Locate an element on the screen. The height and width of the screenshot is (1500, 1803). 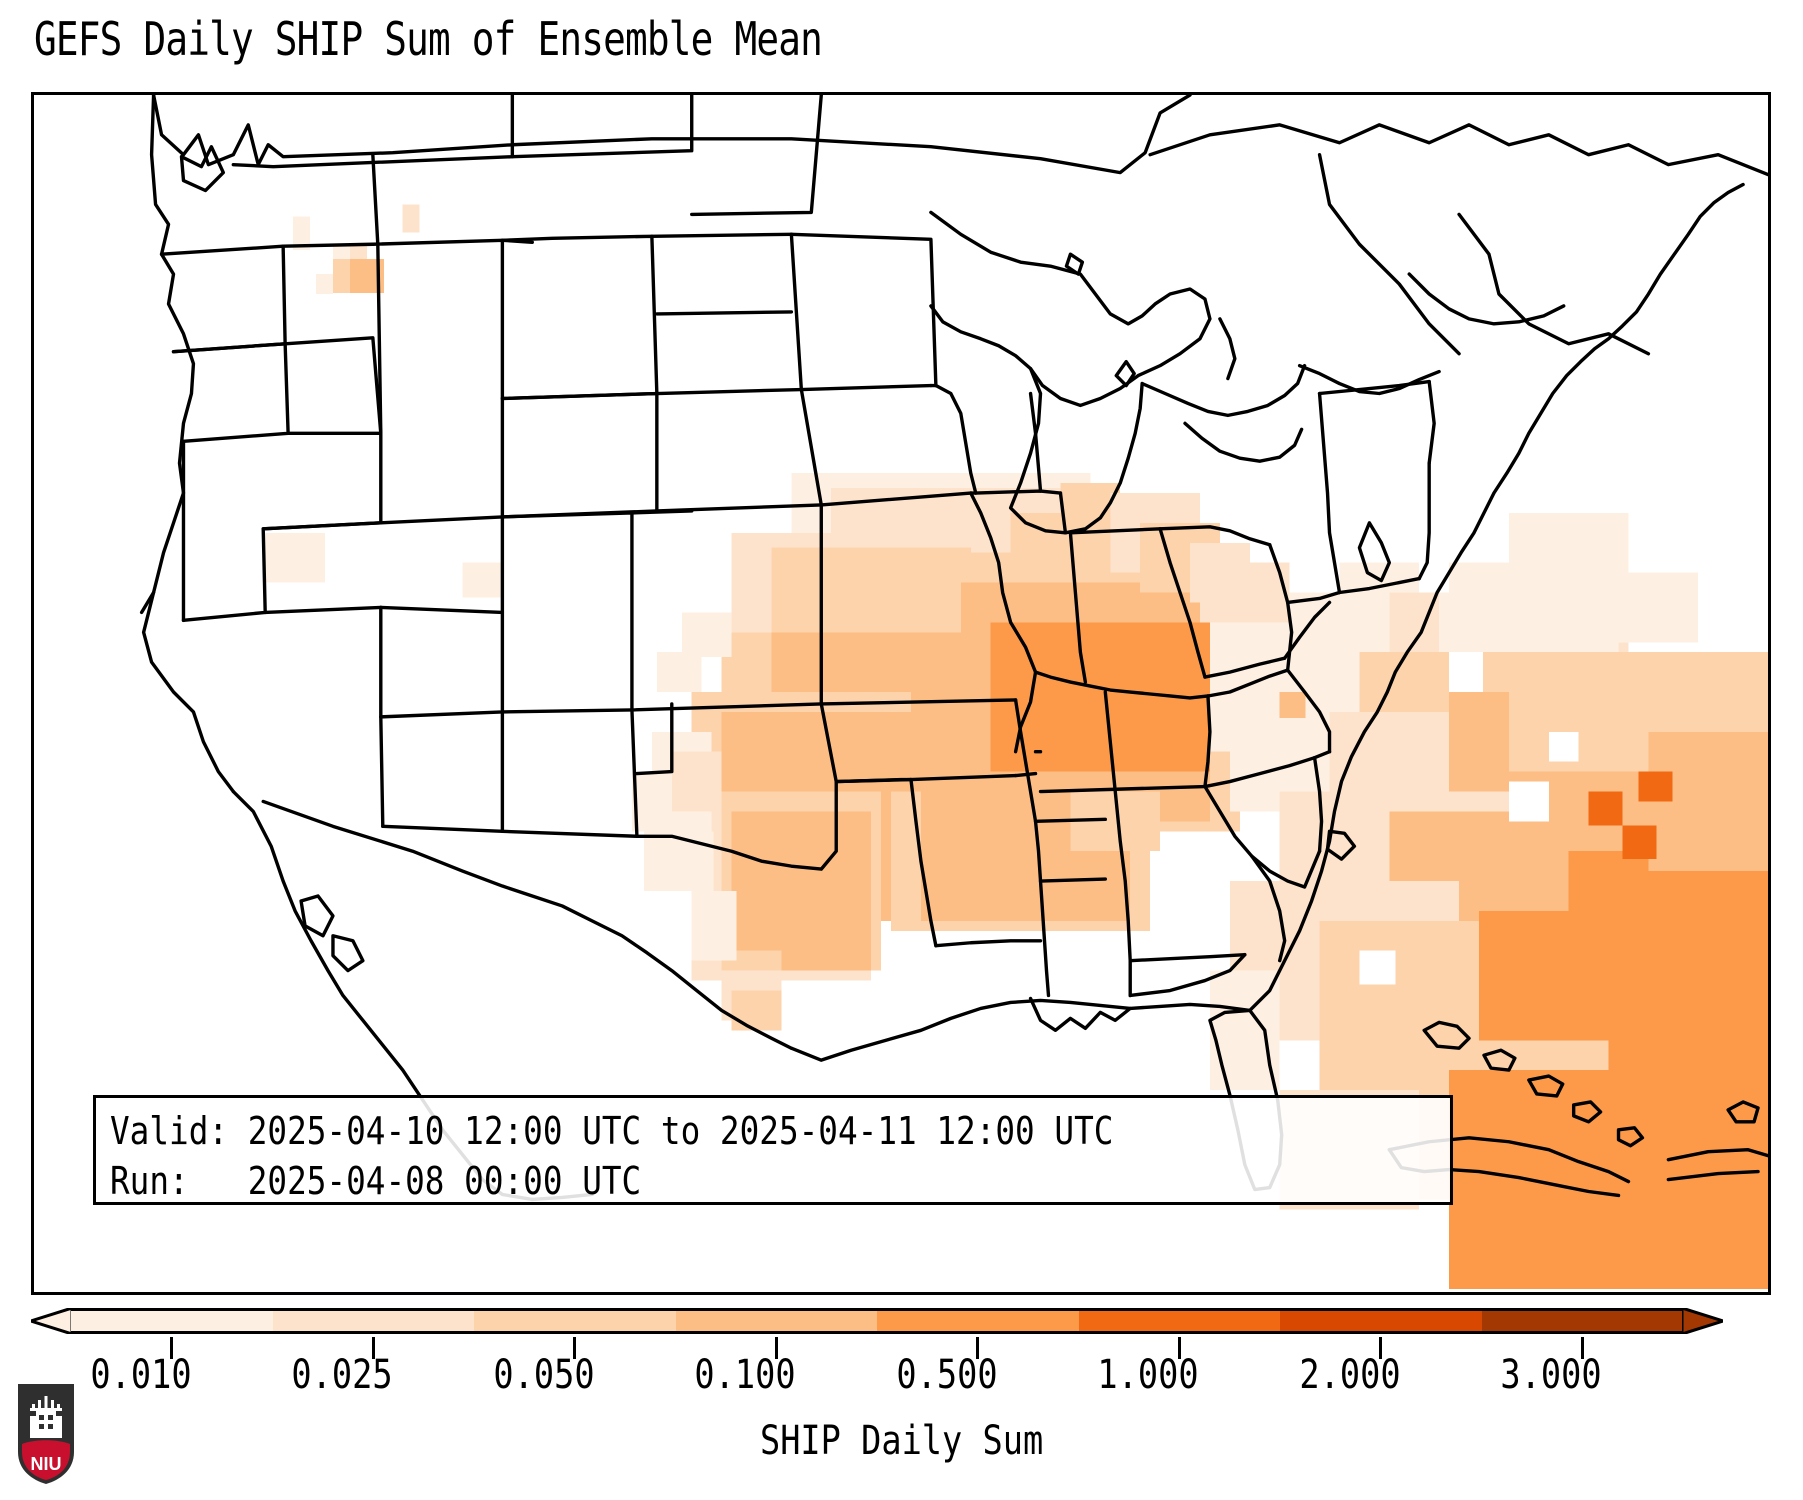
page-title: GEFS Daily SHIP Sum of Ensemble Mean is located at coordinates (428, 39).